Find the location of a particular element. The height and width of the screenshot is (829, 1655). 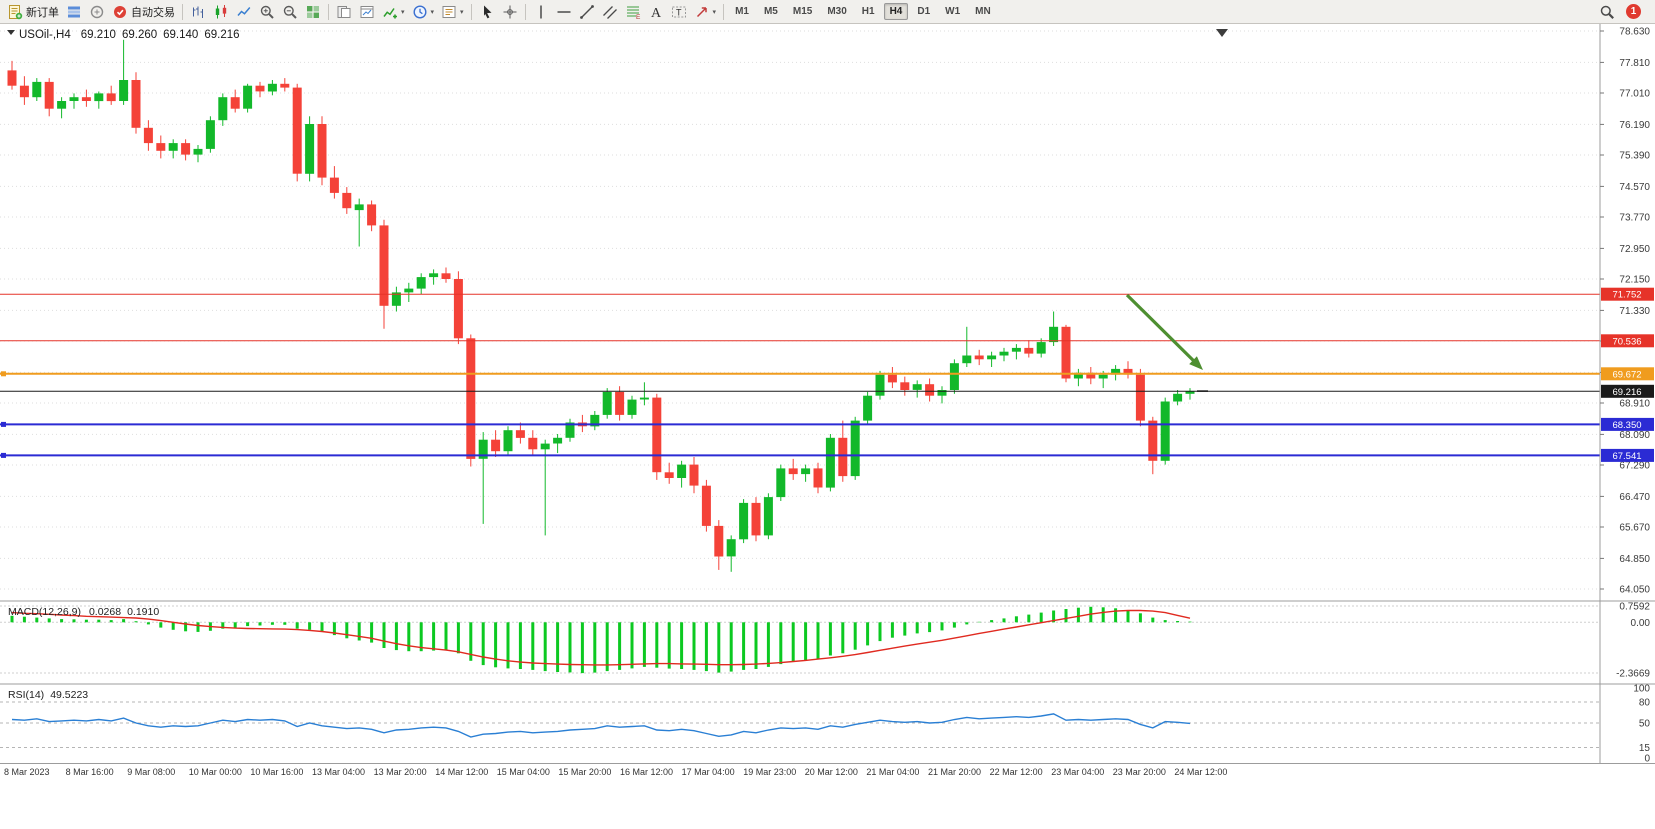

trend-arrow is located at coordinates (1161, 329).